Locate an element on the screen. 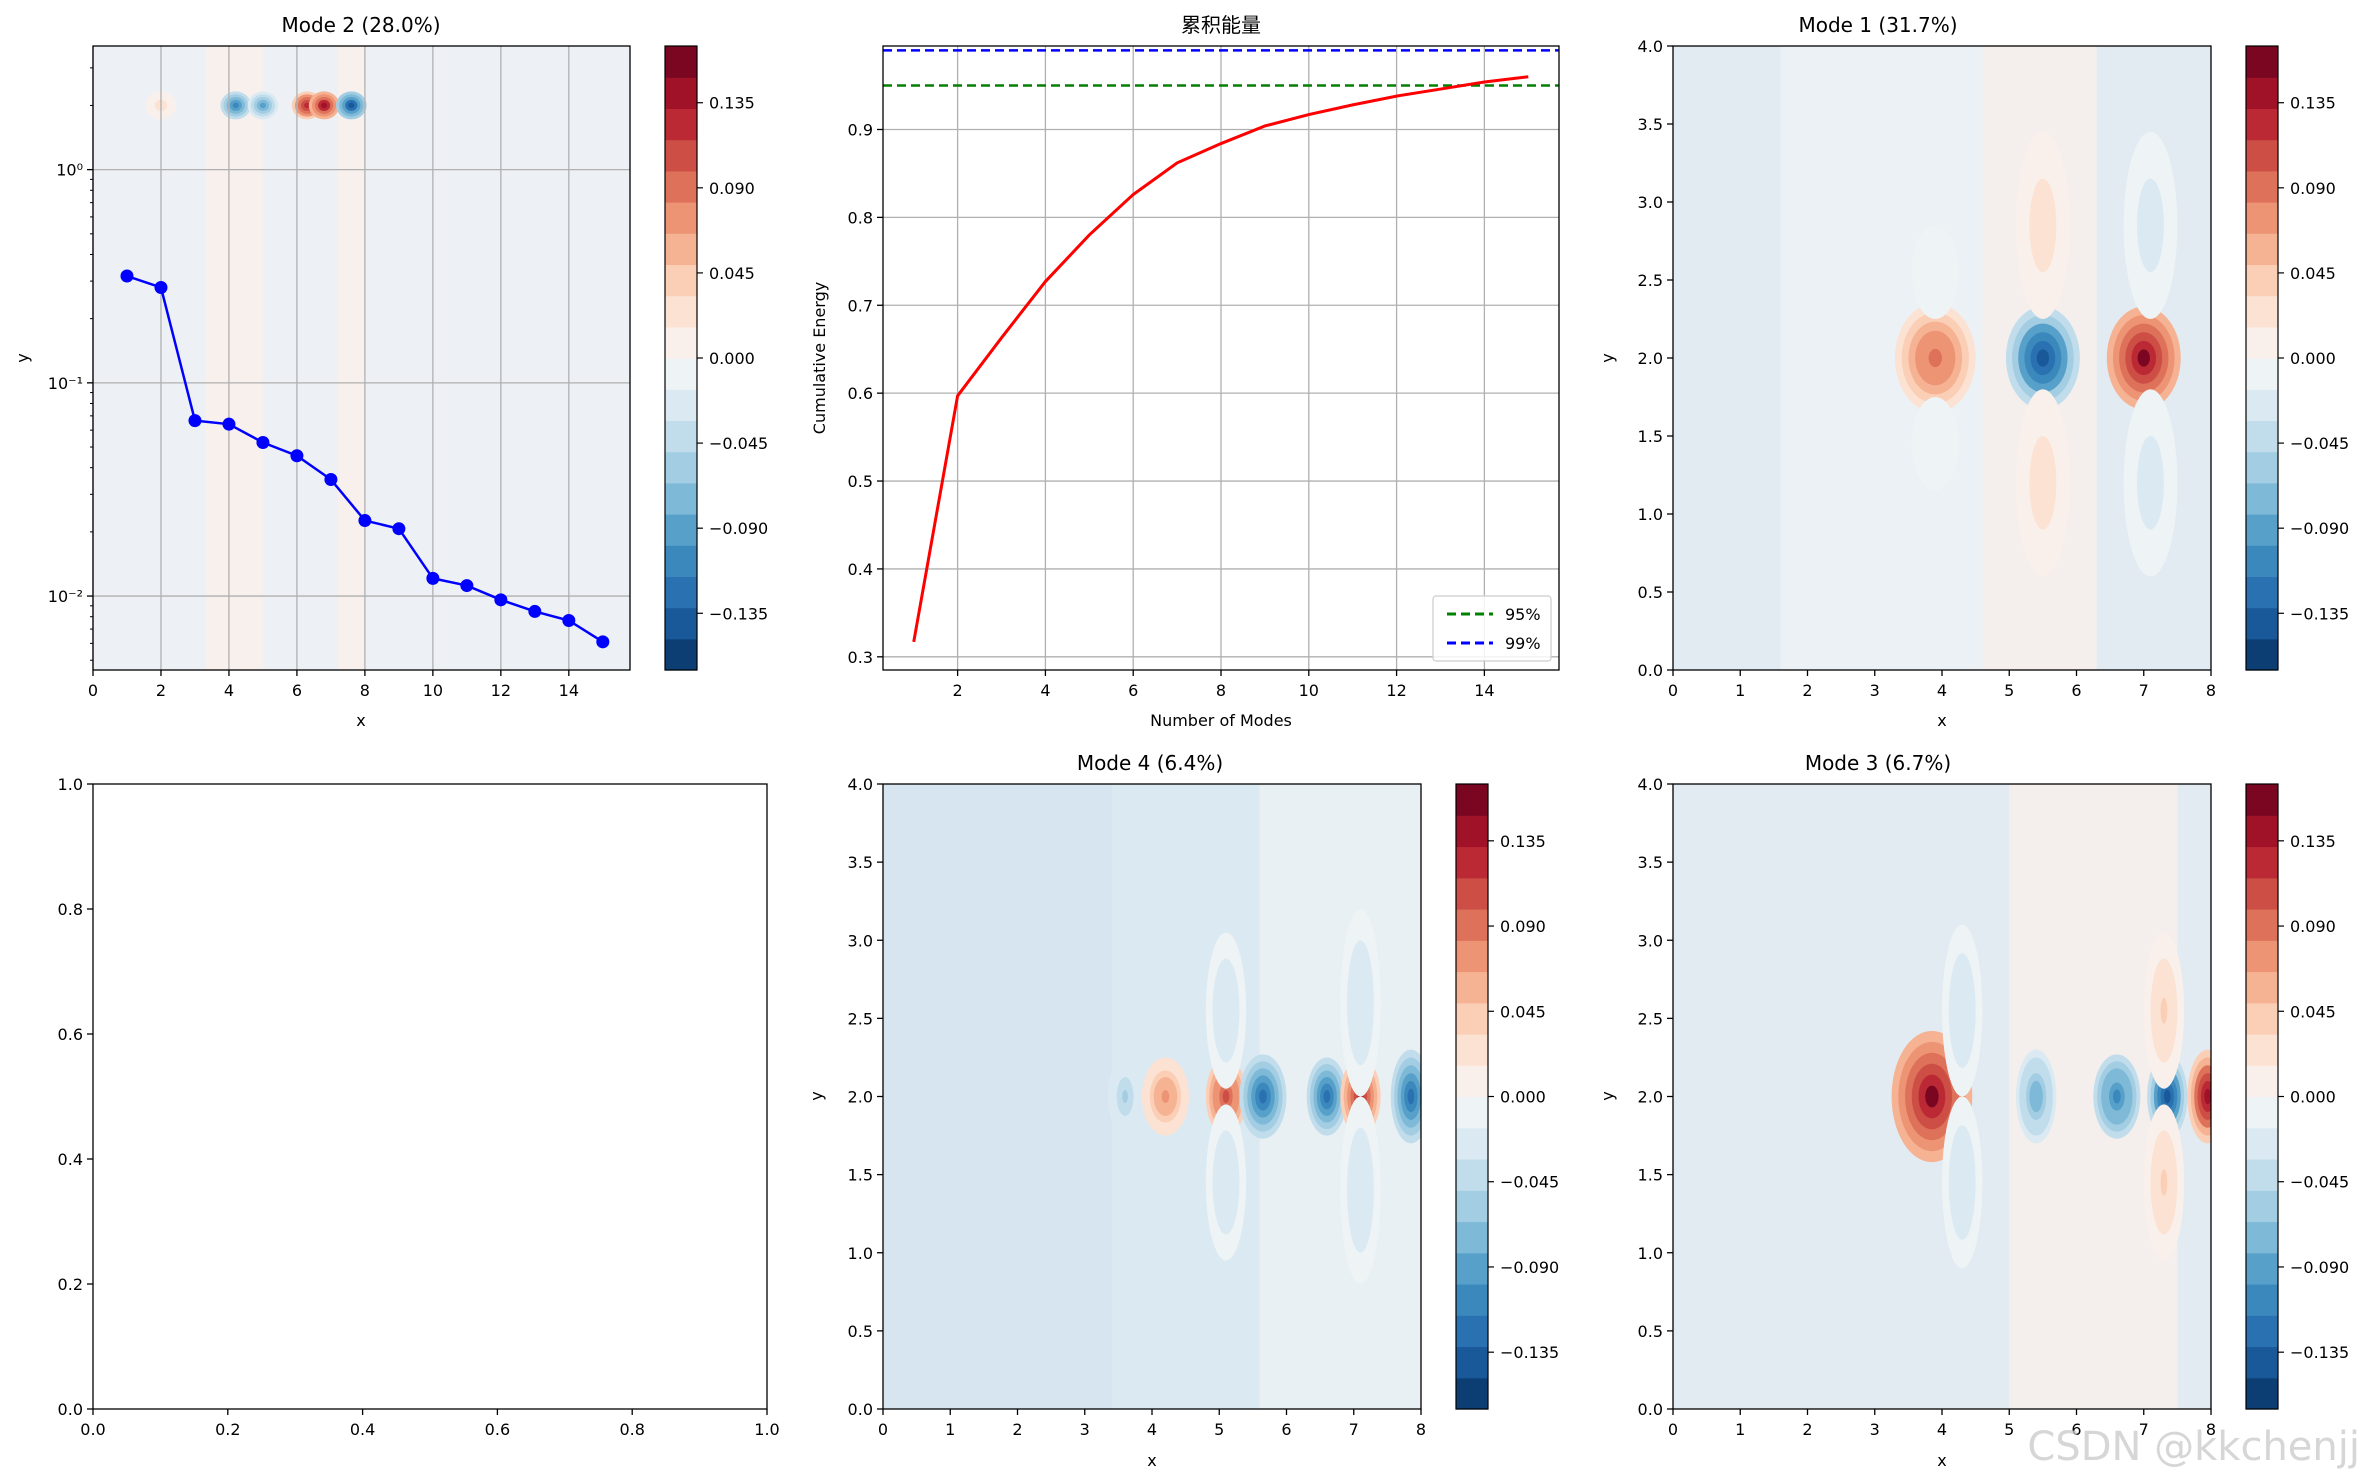 Image resolution: width=2369 pixels, height=1483 pixels. mode3-ytick-label: 1.5 is located at coordinates (1650, 1175).